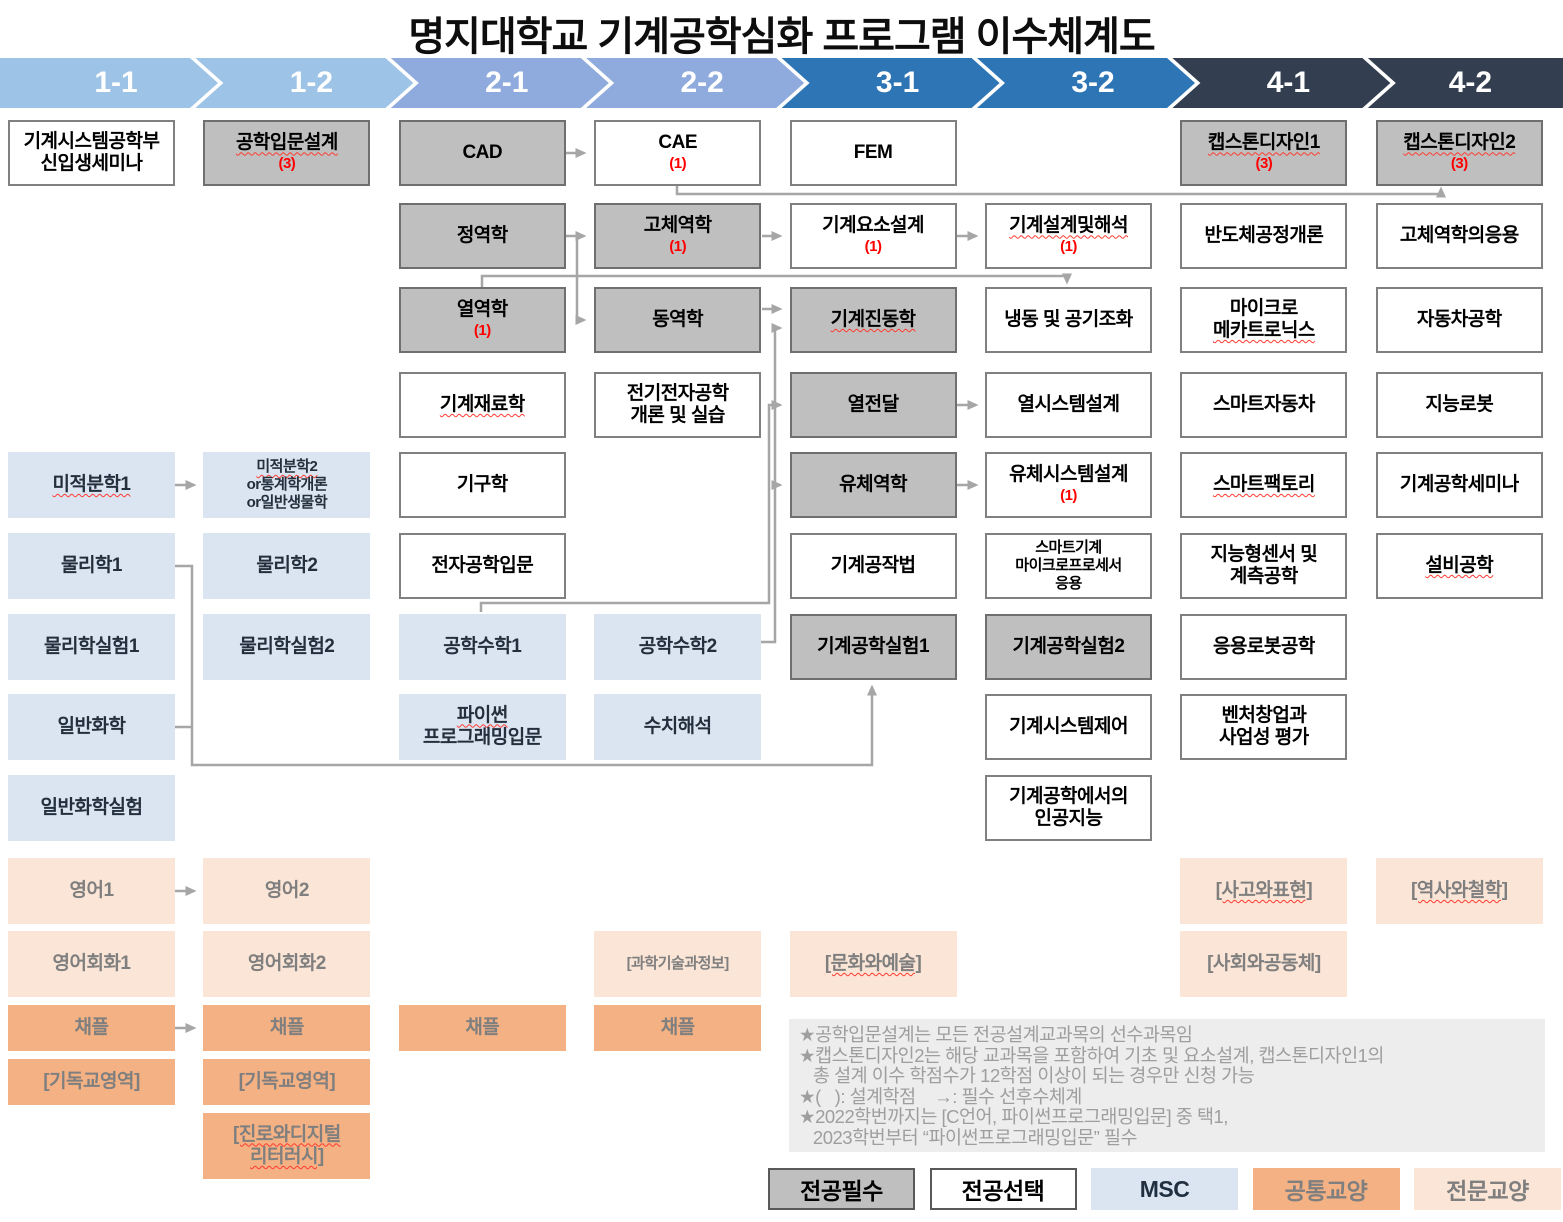  Describe the element at coordinates (482, 647) in the screenshot. I see `course-box: 공학수학1` at that location.